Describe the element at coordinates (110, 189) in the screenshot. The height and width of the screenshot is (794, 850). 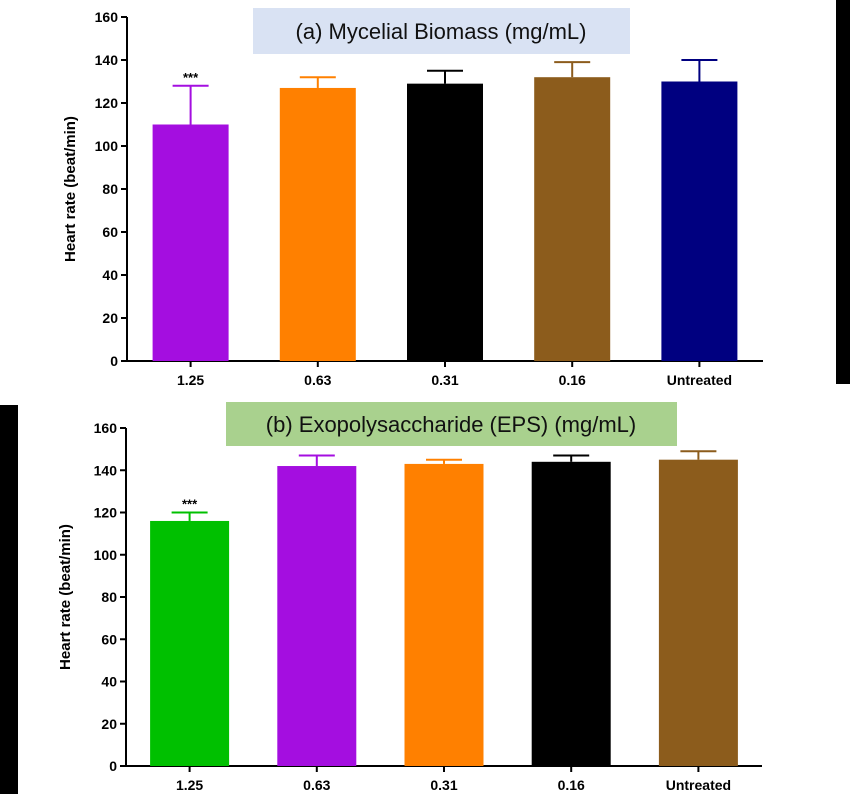
I see `chart-a-y-tick-label: 80` at that location.